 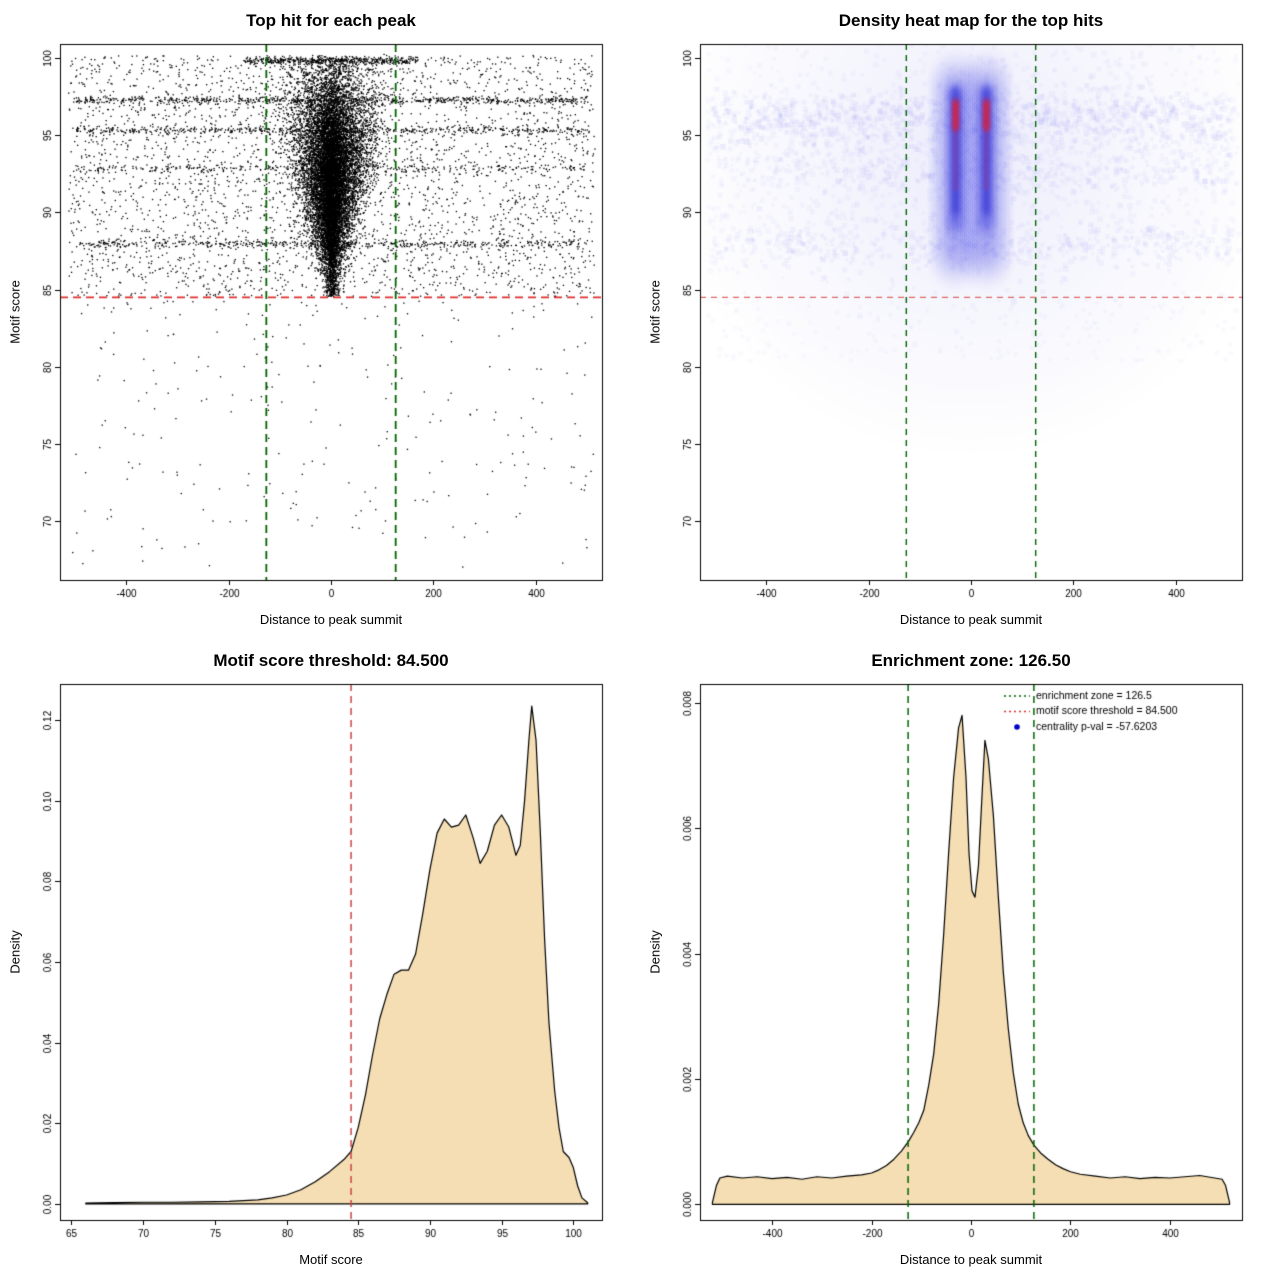 I want to click on motif-score-density-xlabel: Motif score, so click(x=331, y=1259).